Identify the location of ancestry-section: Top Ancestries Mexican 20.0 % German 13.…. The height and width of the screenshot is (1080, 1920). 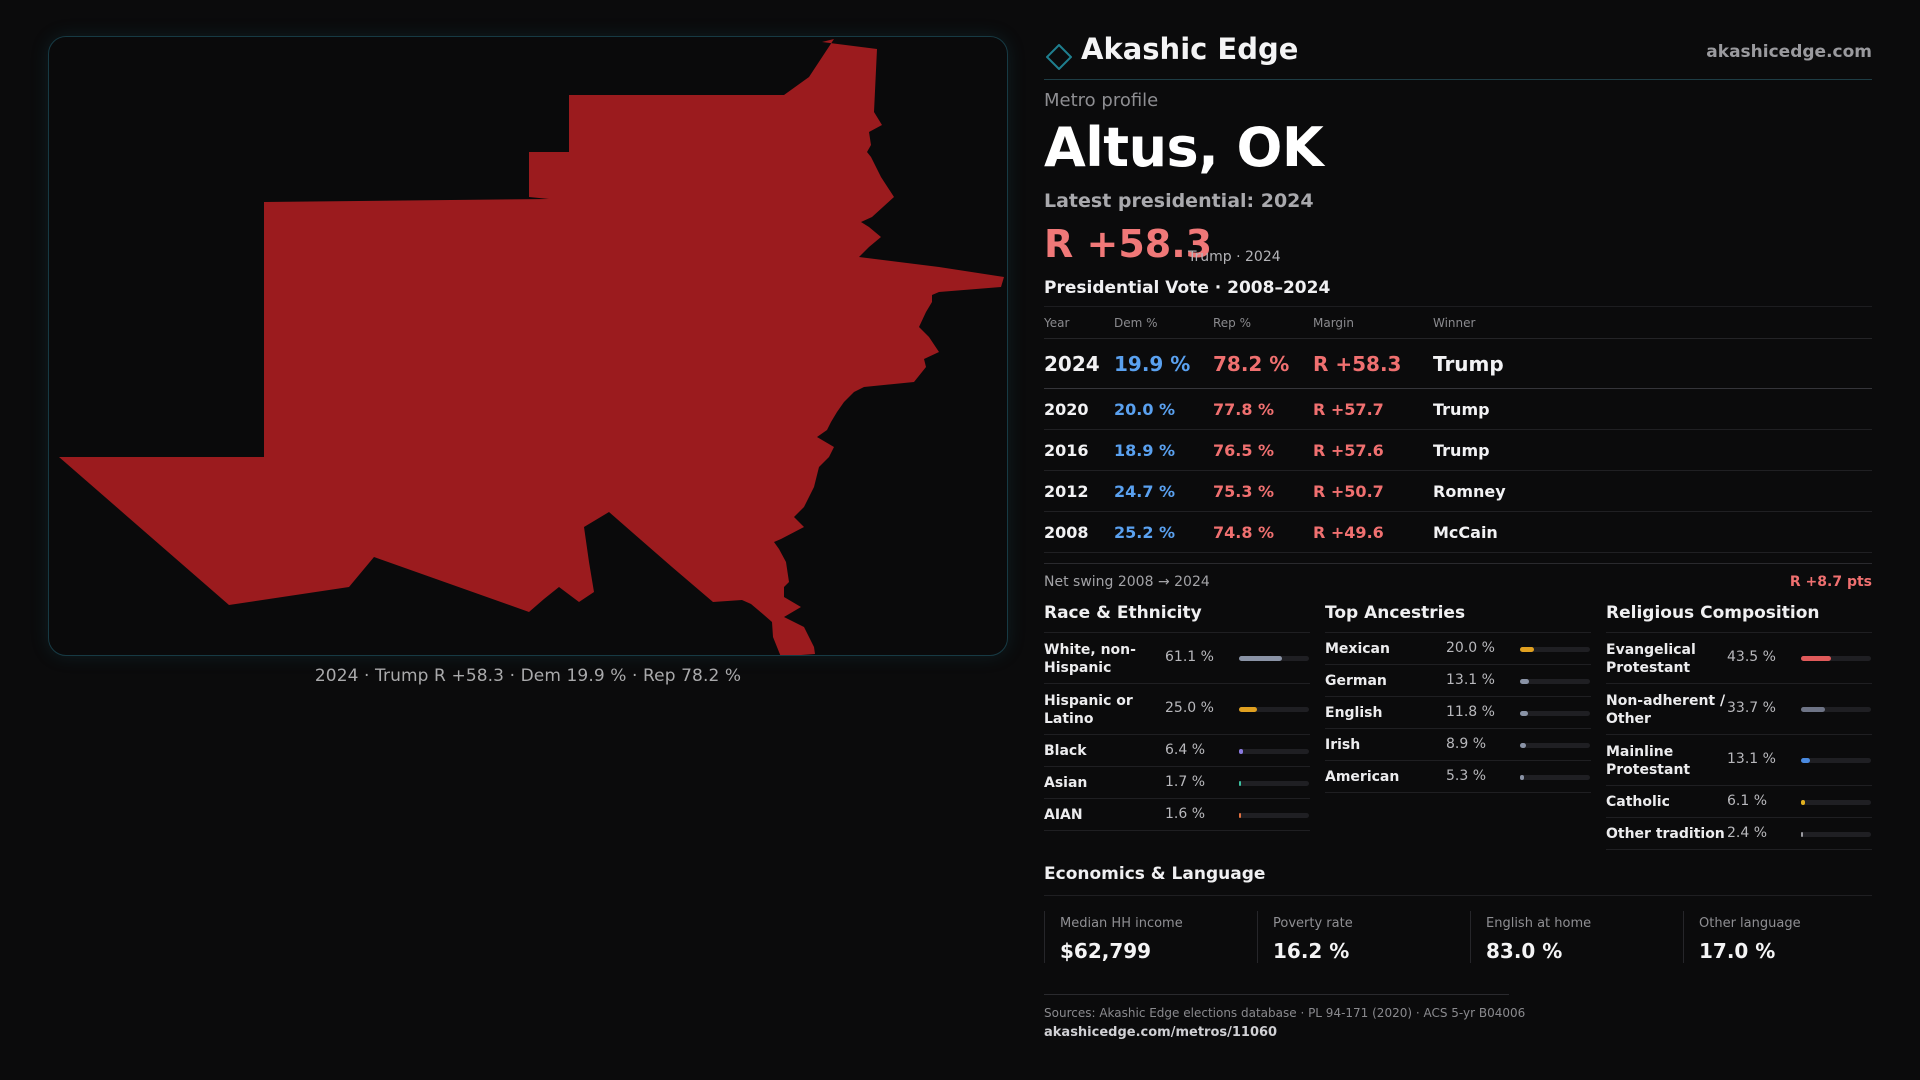
(1458, 697).